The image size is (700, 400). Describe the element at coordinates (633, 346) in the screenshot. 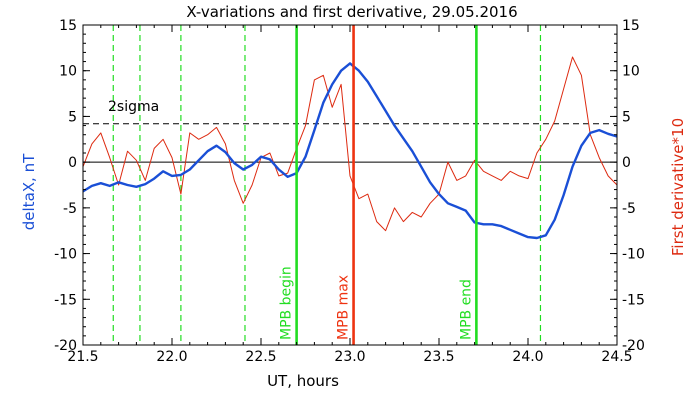

I see `y-right-tick-label-0: -20` at that location.